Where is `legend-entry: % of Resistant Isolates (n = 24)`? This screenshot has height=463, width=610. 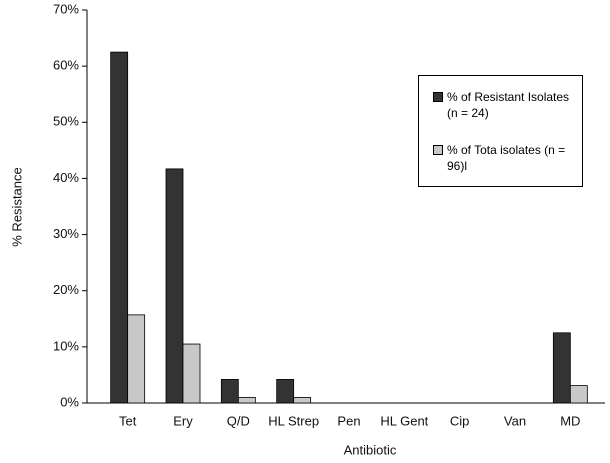
legend-entry: % of Resistant Isolates (n = 24) is located at coordinates (503, 105).